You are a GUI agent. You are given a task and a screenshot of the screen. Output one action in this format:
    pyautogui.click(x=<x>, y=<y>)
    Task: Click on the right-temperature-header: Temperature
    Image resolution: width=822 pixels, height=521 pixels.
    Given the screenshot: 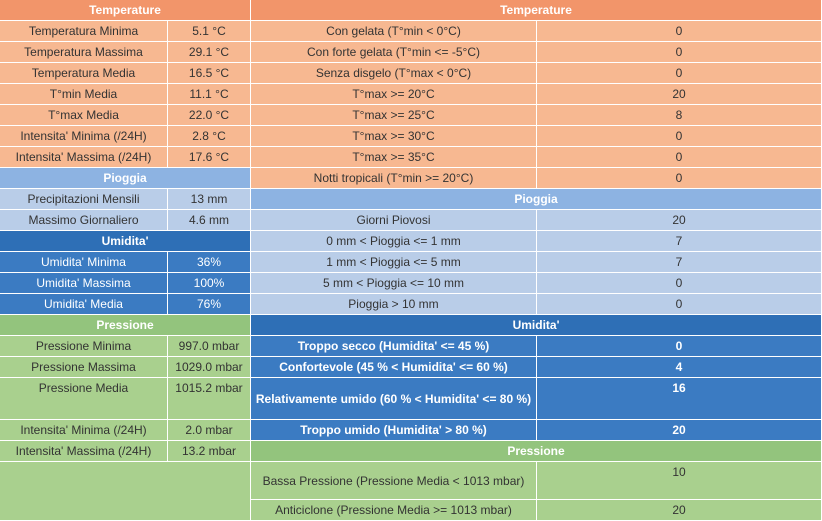 What is the action you would take?
    pyautogui.click(x=536, y=10)
    